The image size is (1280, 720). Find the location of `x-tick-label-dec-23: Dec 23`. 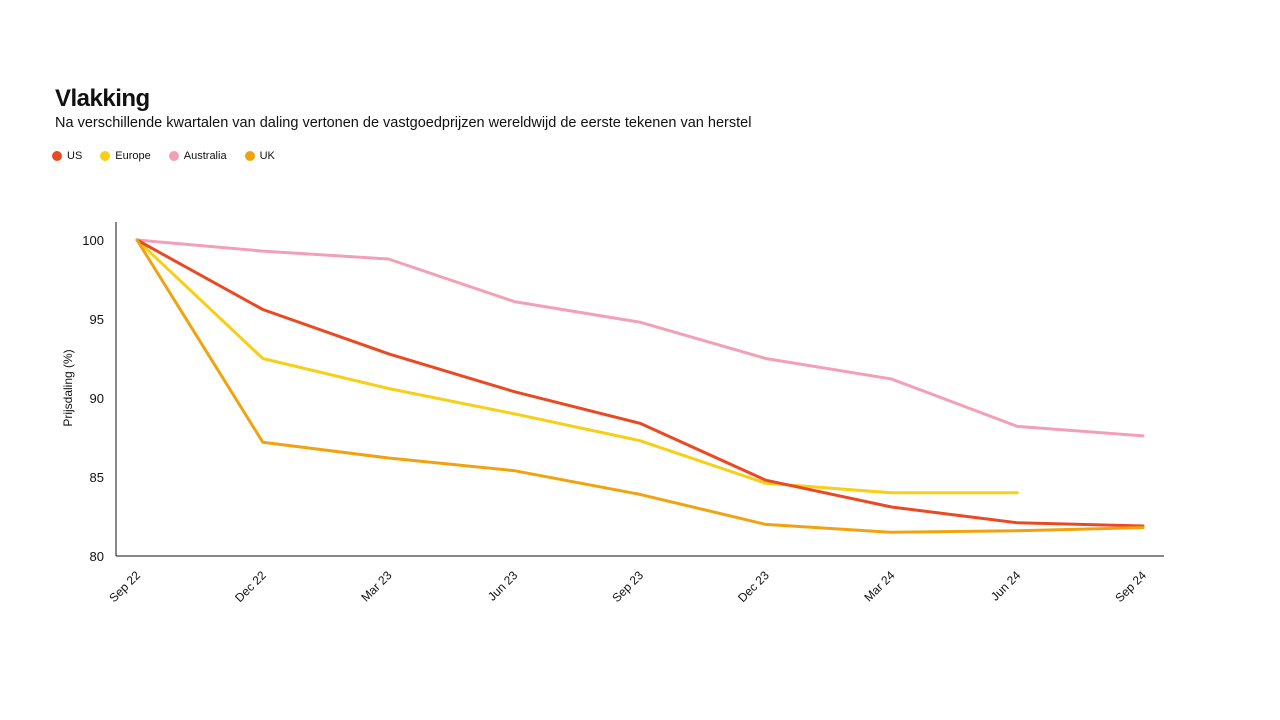

x-tick-label-dec-23: Dec 23 is located at coordinates (753, 586).